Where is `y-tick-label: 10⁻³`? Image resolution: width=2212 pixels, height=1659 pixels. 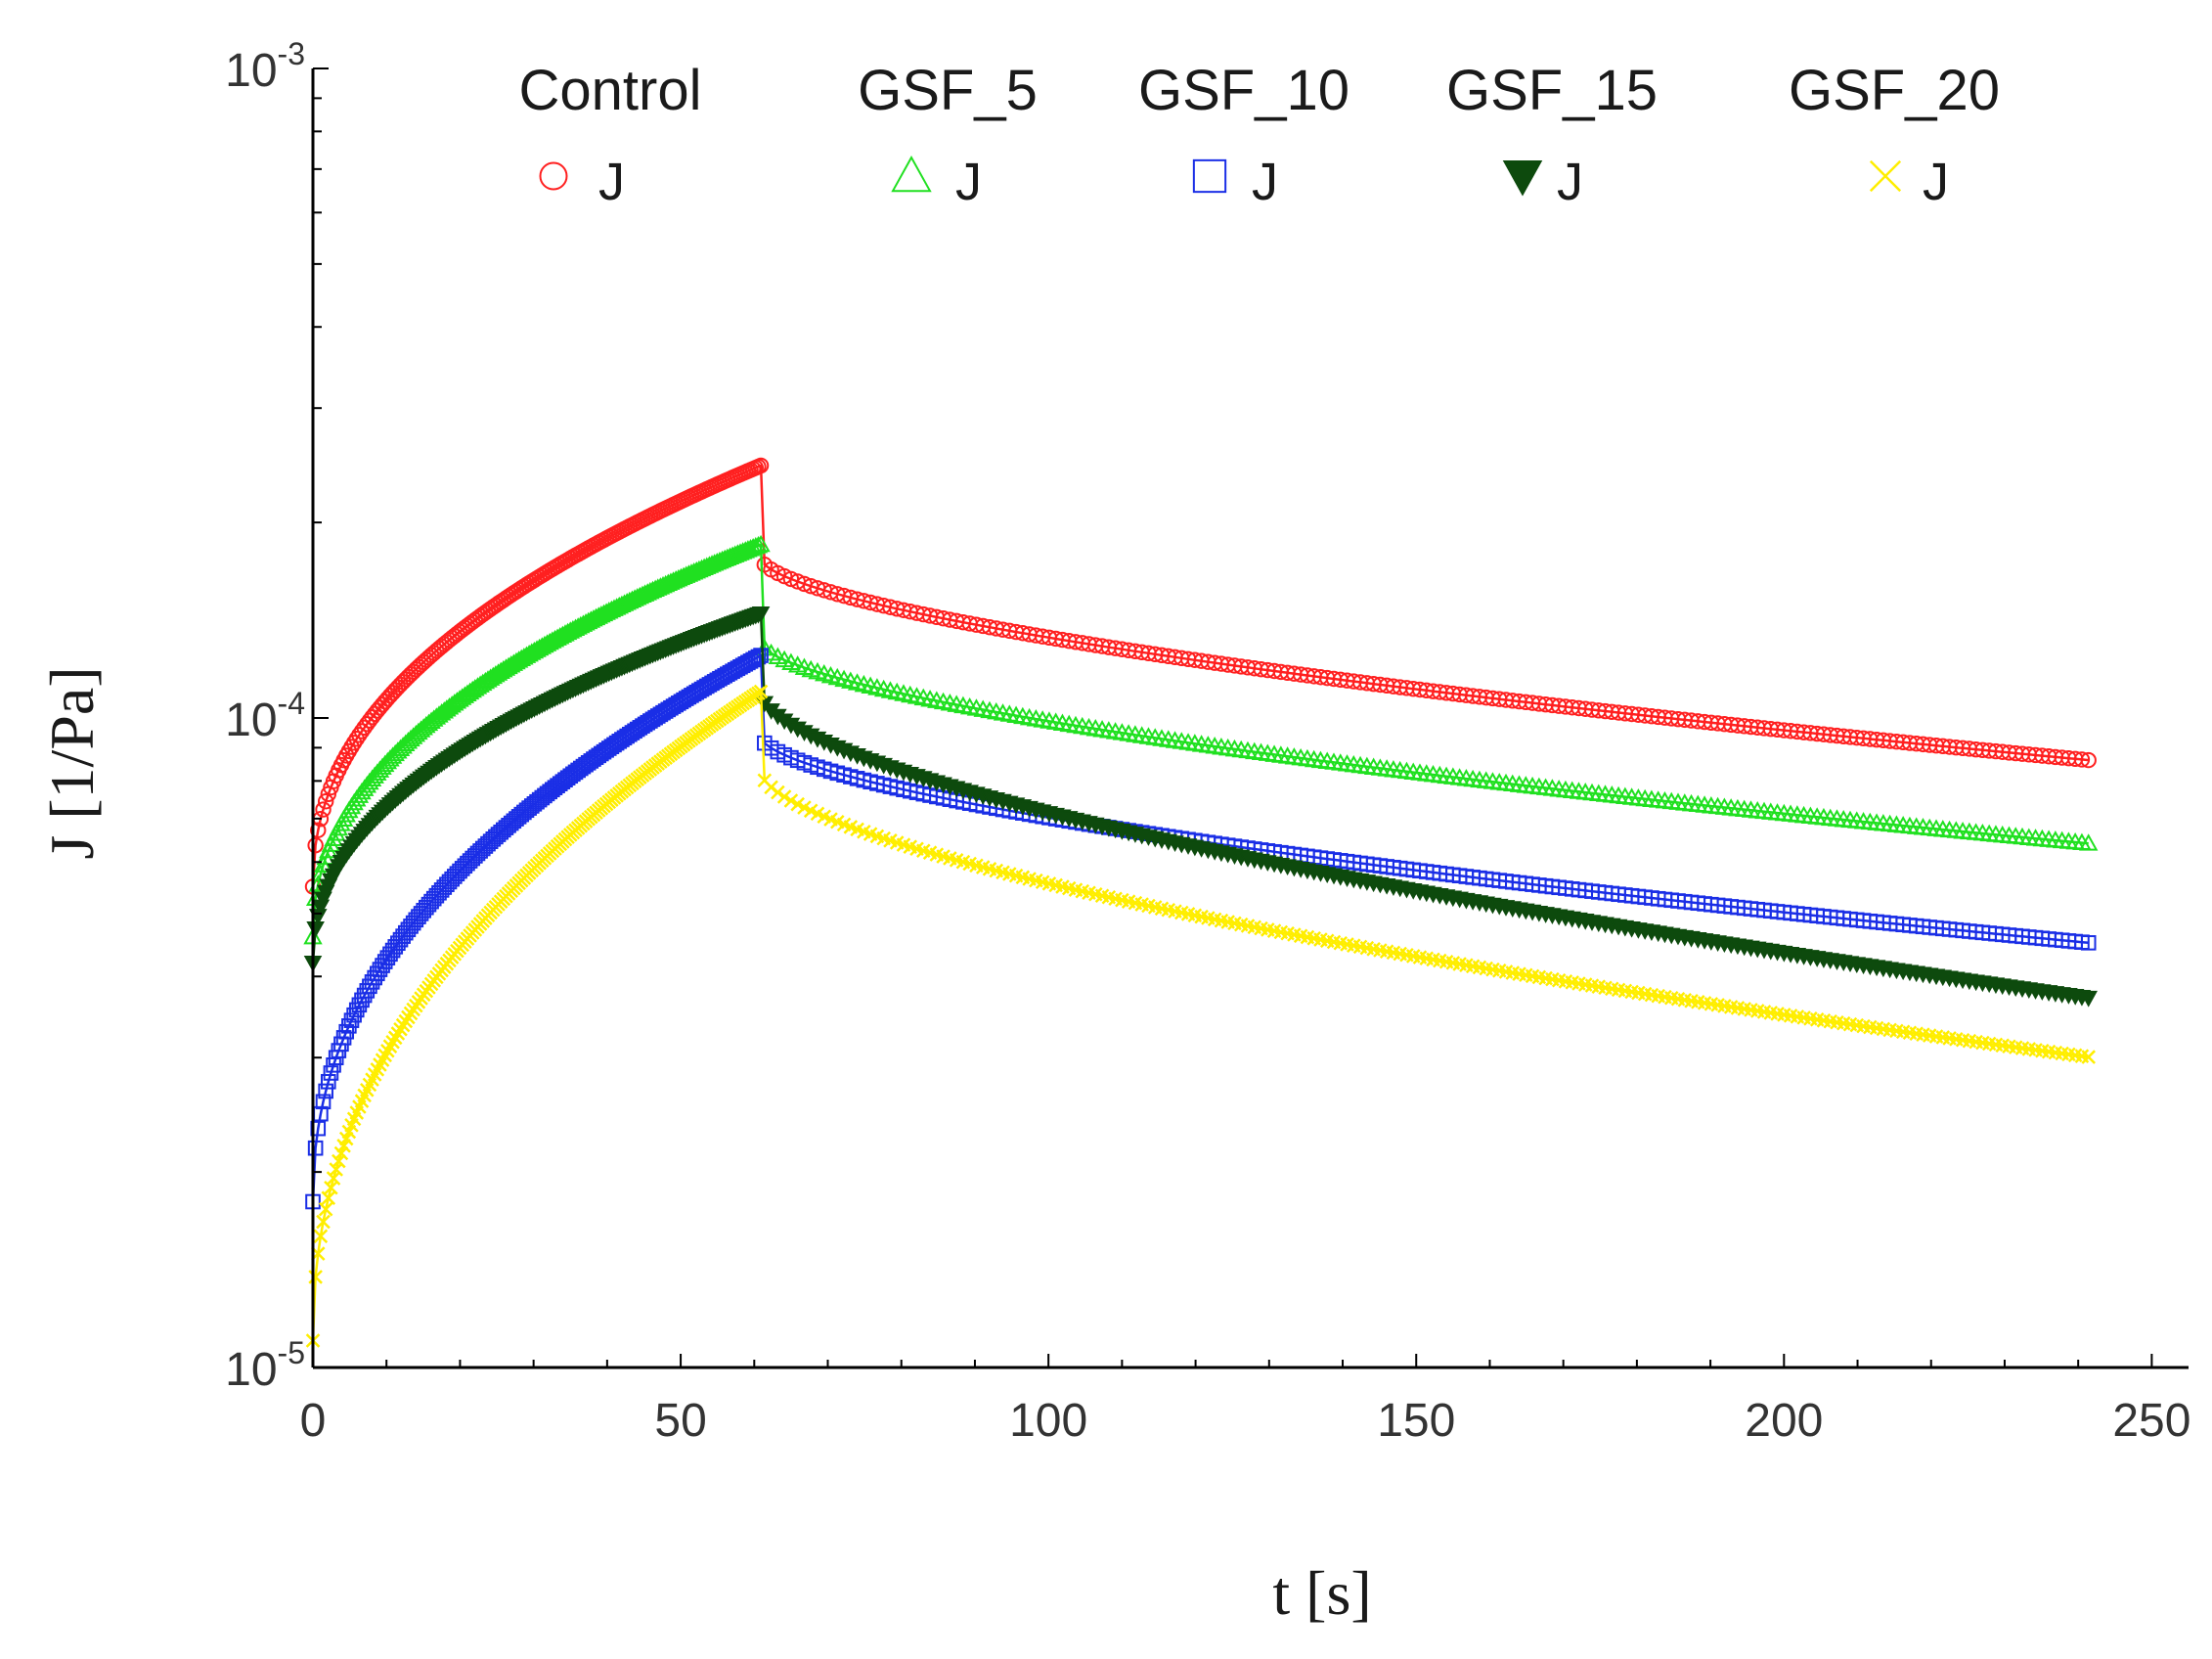
y-tick-label: 10⁻³ is located at coordinates (265, 66).